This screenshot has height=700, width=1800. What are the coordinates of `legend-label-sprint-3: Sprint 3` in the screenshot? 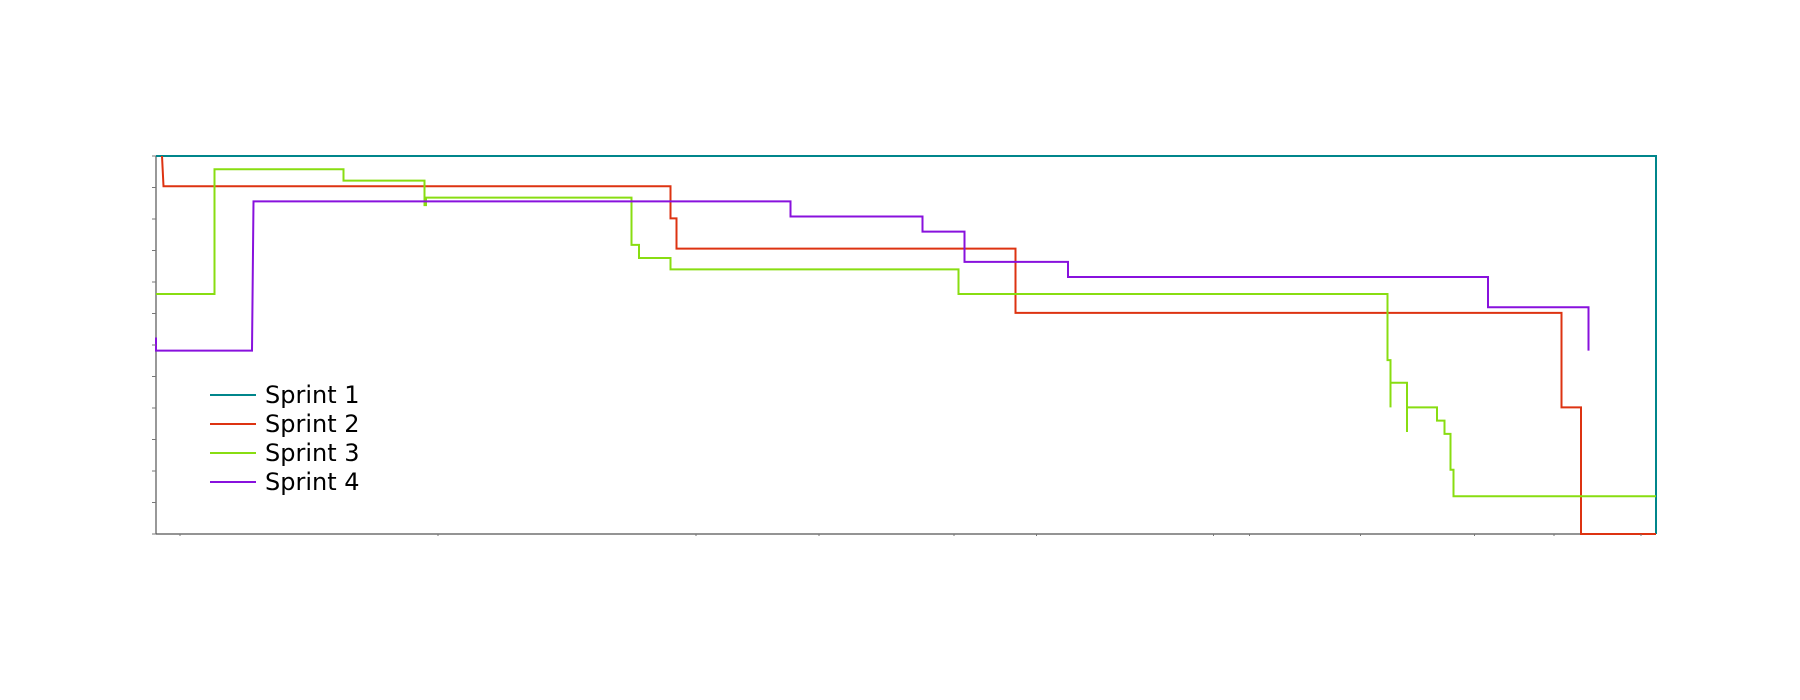 It's located at (312, 453).